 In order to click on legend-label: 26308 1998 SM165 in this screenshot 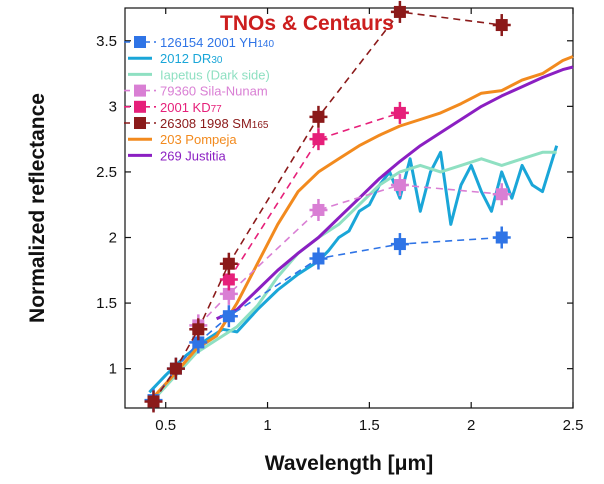, I will do `click(214, 123)`.